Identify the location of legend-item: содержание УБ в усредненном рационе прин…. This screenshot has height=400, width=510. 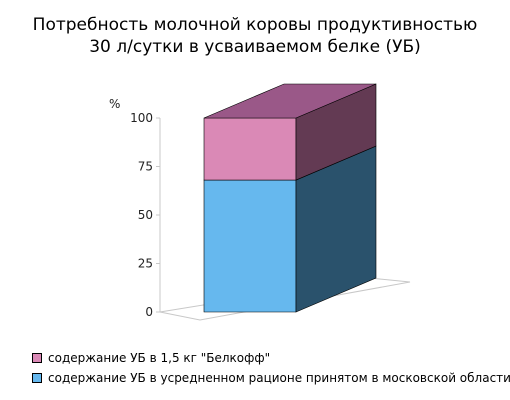
(271, 378).